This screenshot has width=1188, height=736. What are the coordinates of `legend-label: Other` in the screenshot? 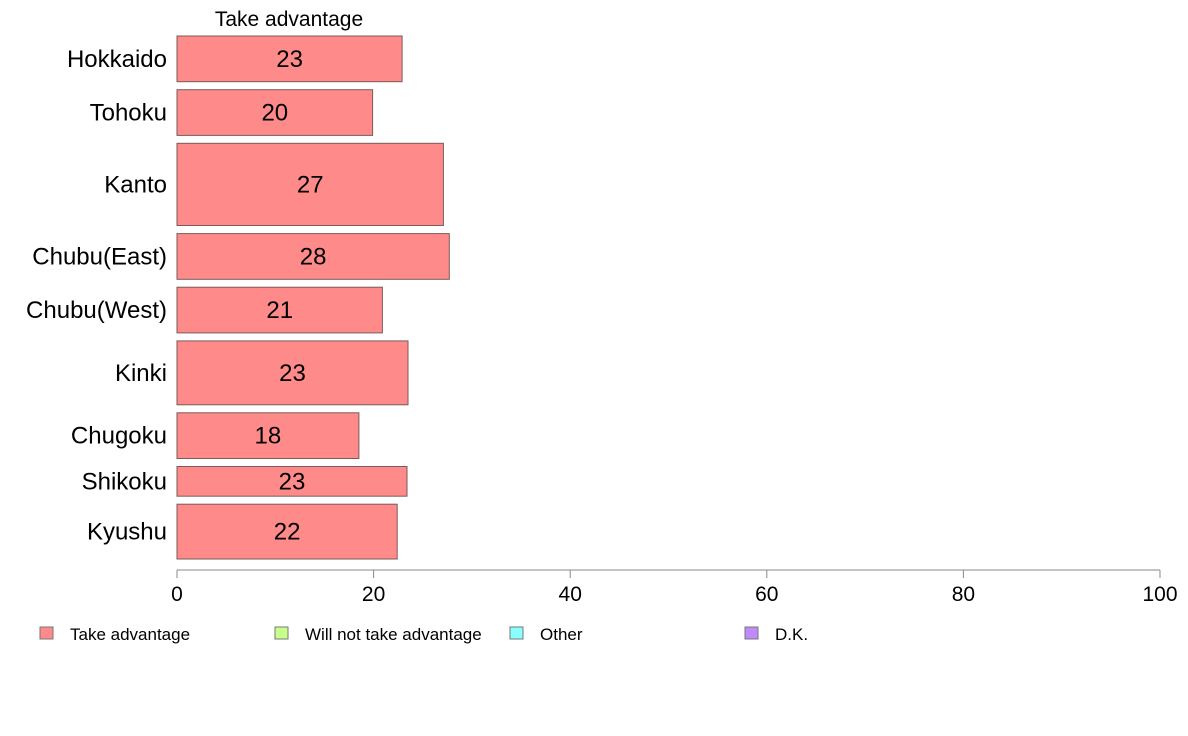 It's located at (561, 634).